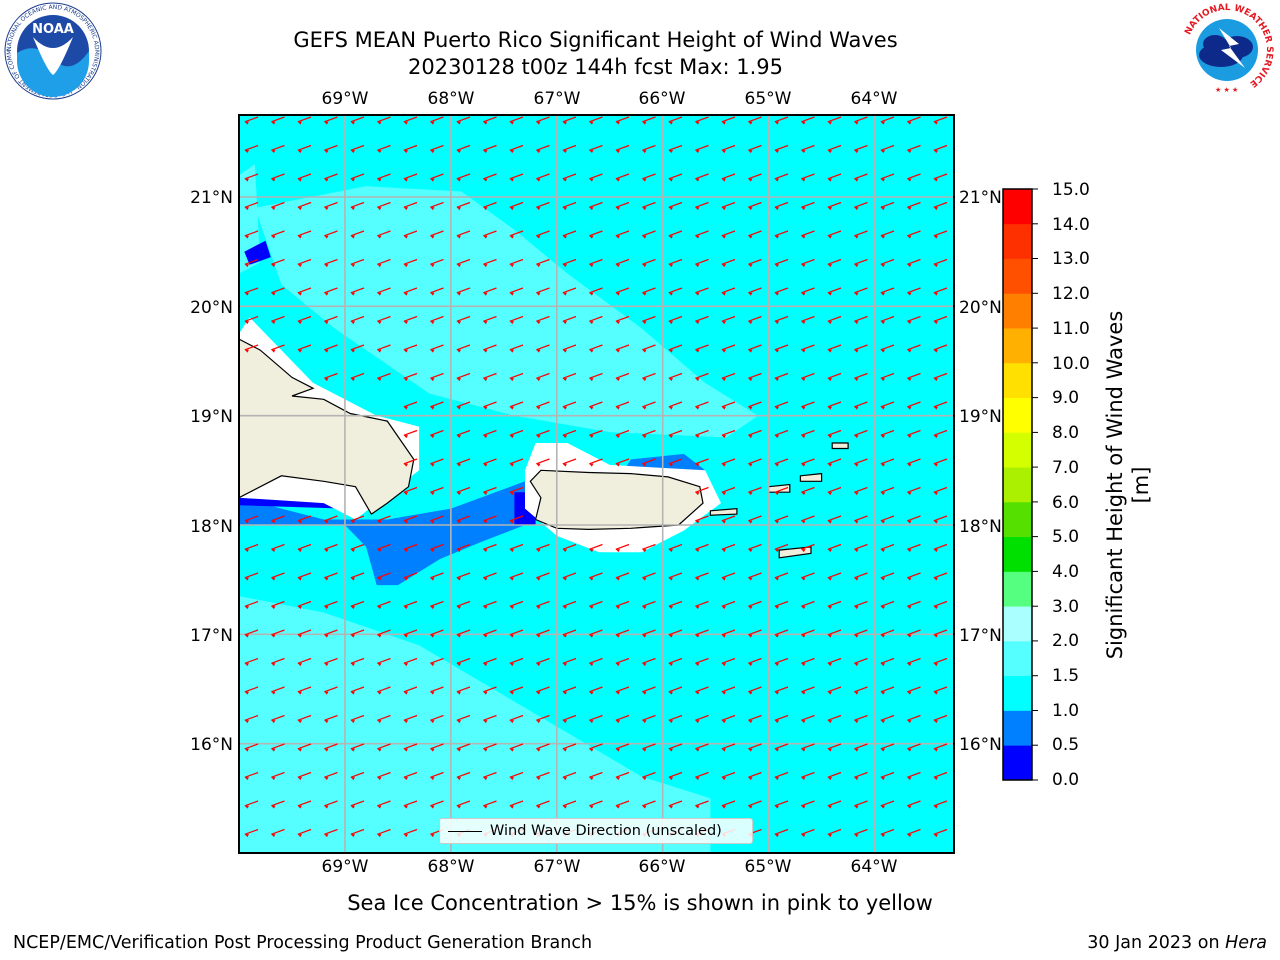  Describe the element at coordinates (1066, 607) in the screenshot. I see `colorbar-tick-label: 3.0` at that location.